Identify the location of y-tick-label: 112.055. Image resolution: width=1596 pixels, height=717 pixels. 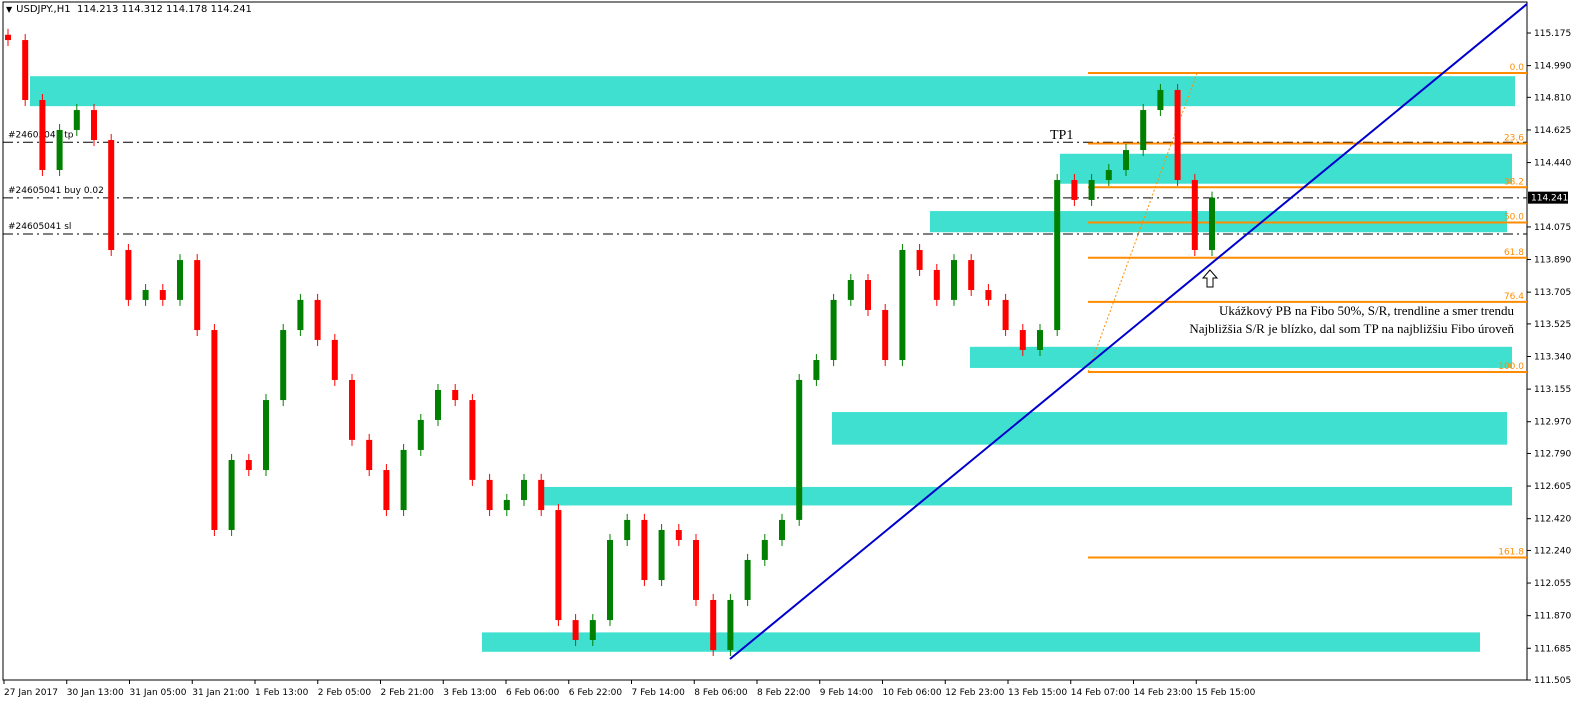
(1552, 584).